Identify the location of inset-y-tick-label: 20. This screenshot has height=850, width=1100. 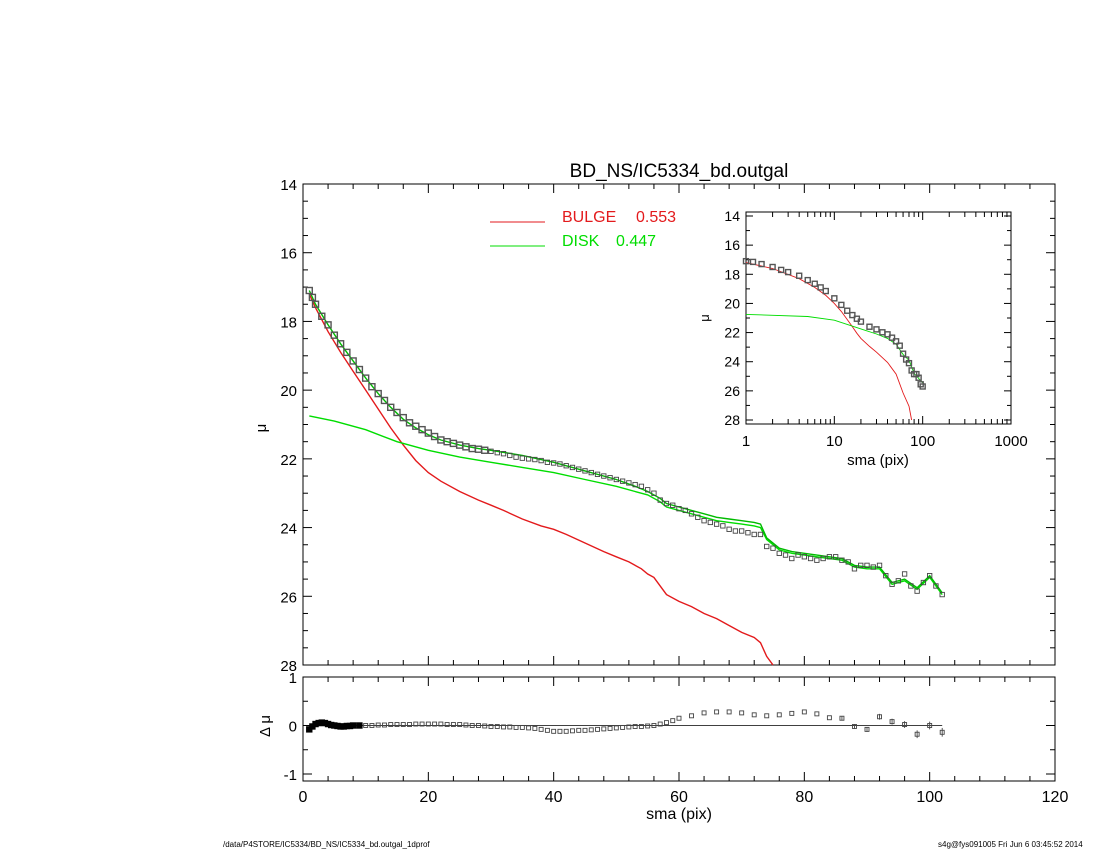
(732, 303).